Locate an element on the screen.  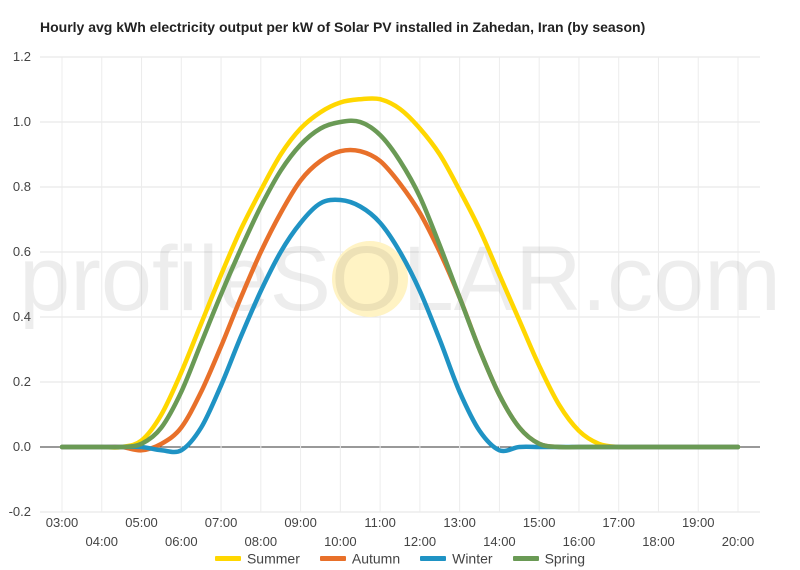
x-tick-label: 09:00 is located at coordinates (300, 522).